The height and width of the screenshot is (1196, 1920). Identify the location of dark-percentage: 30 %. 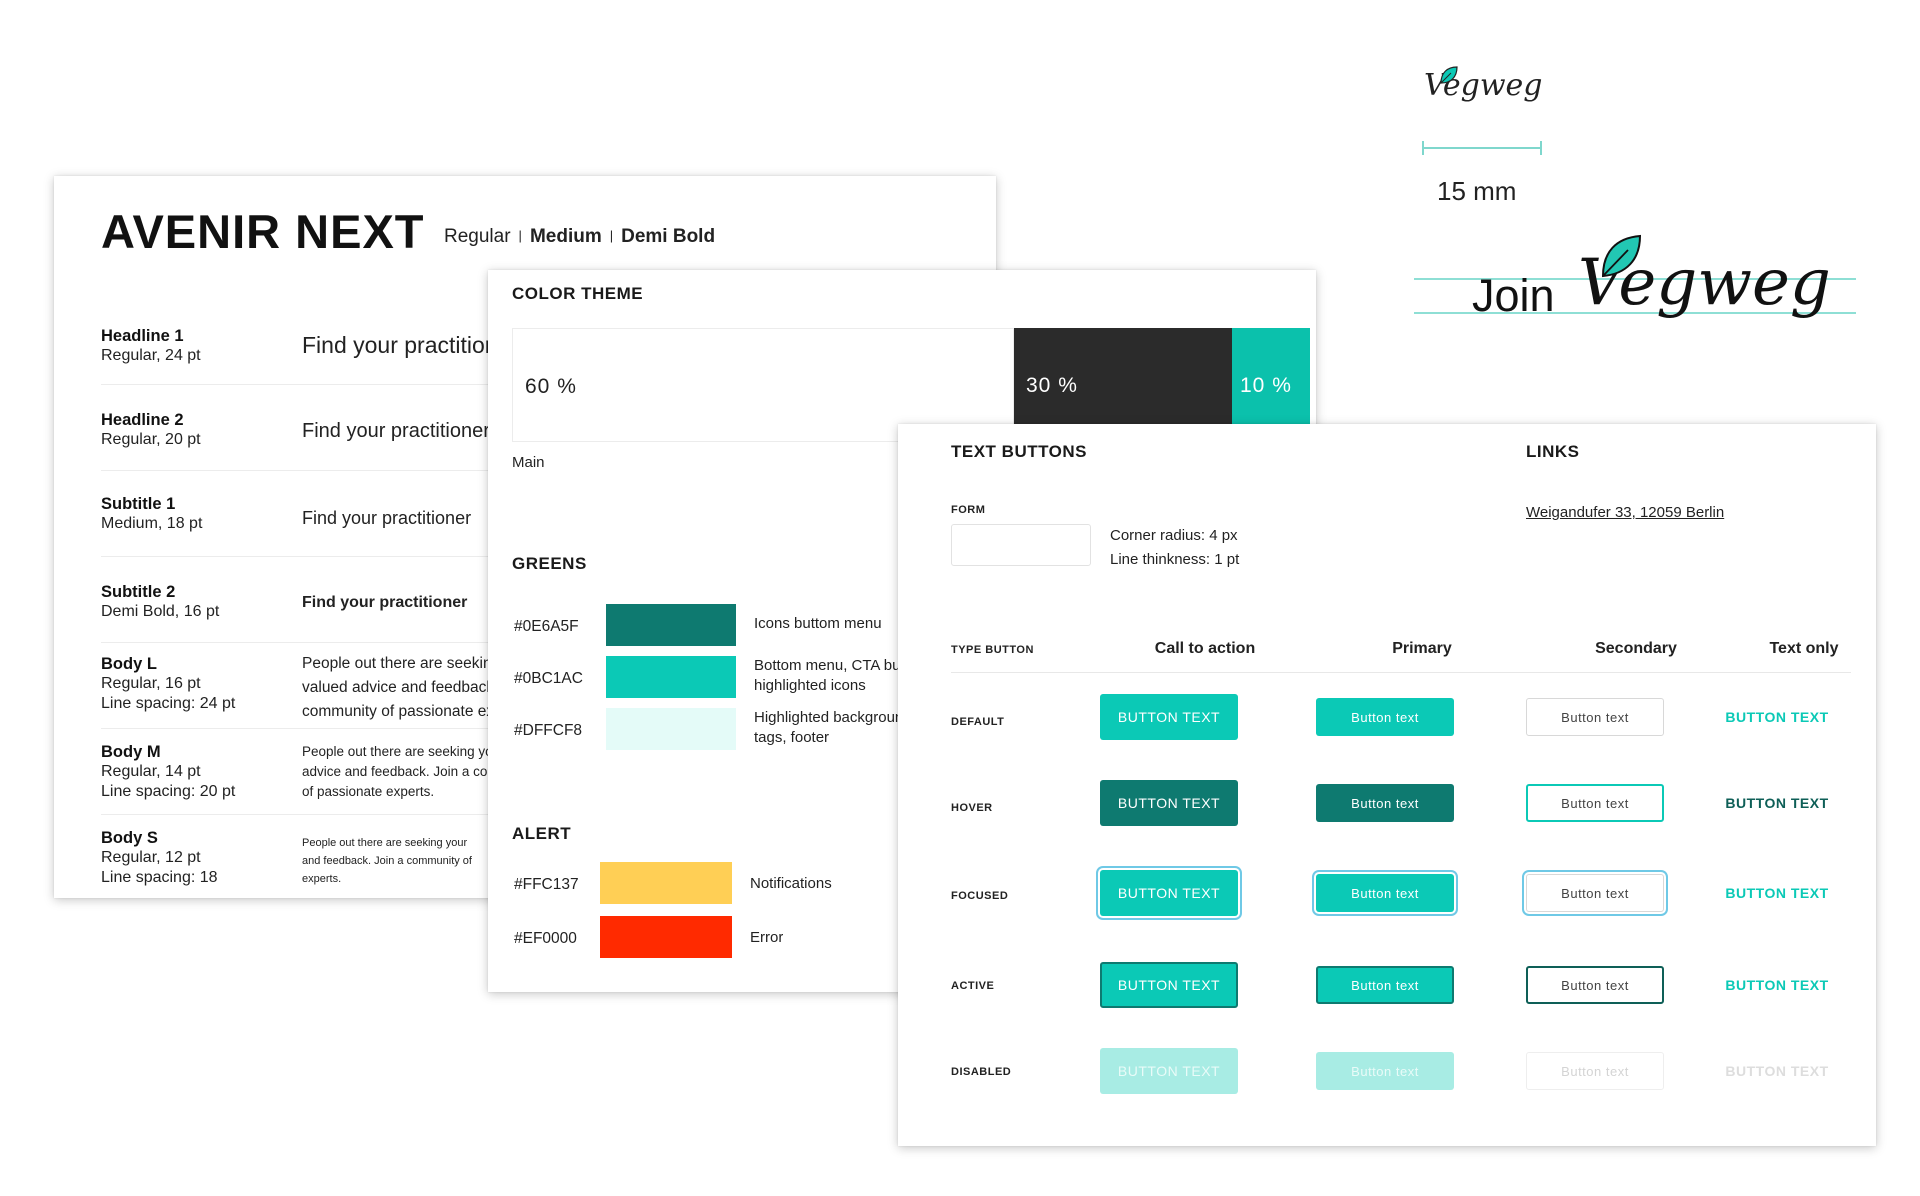
(1052, 385).